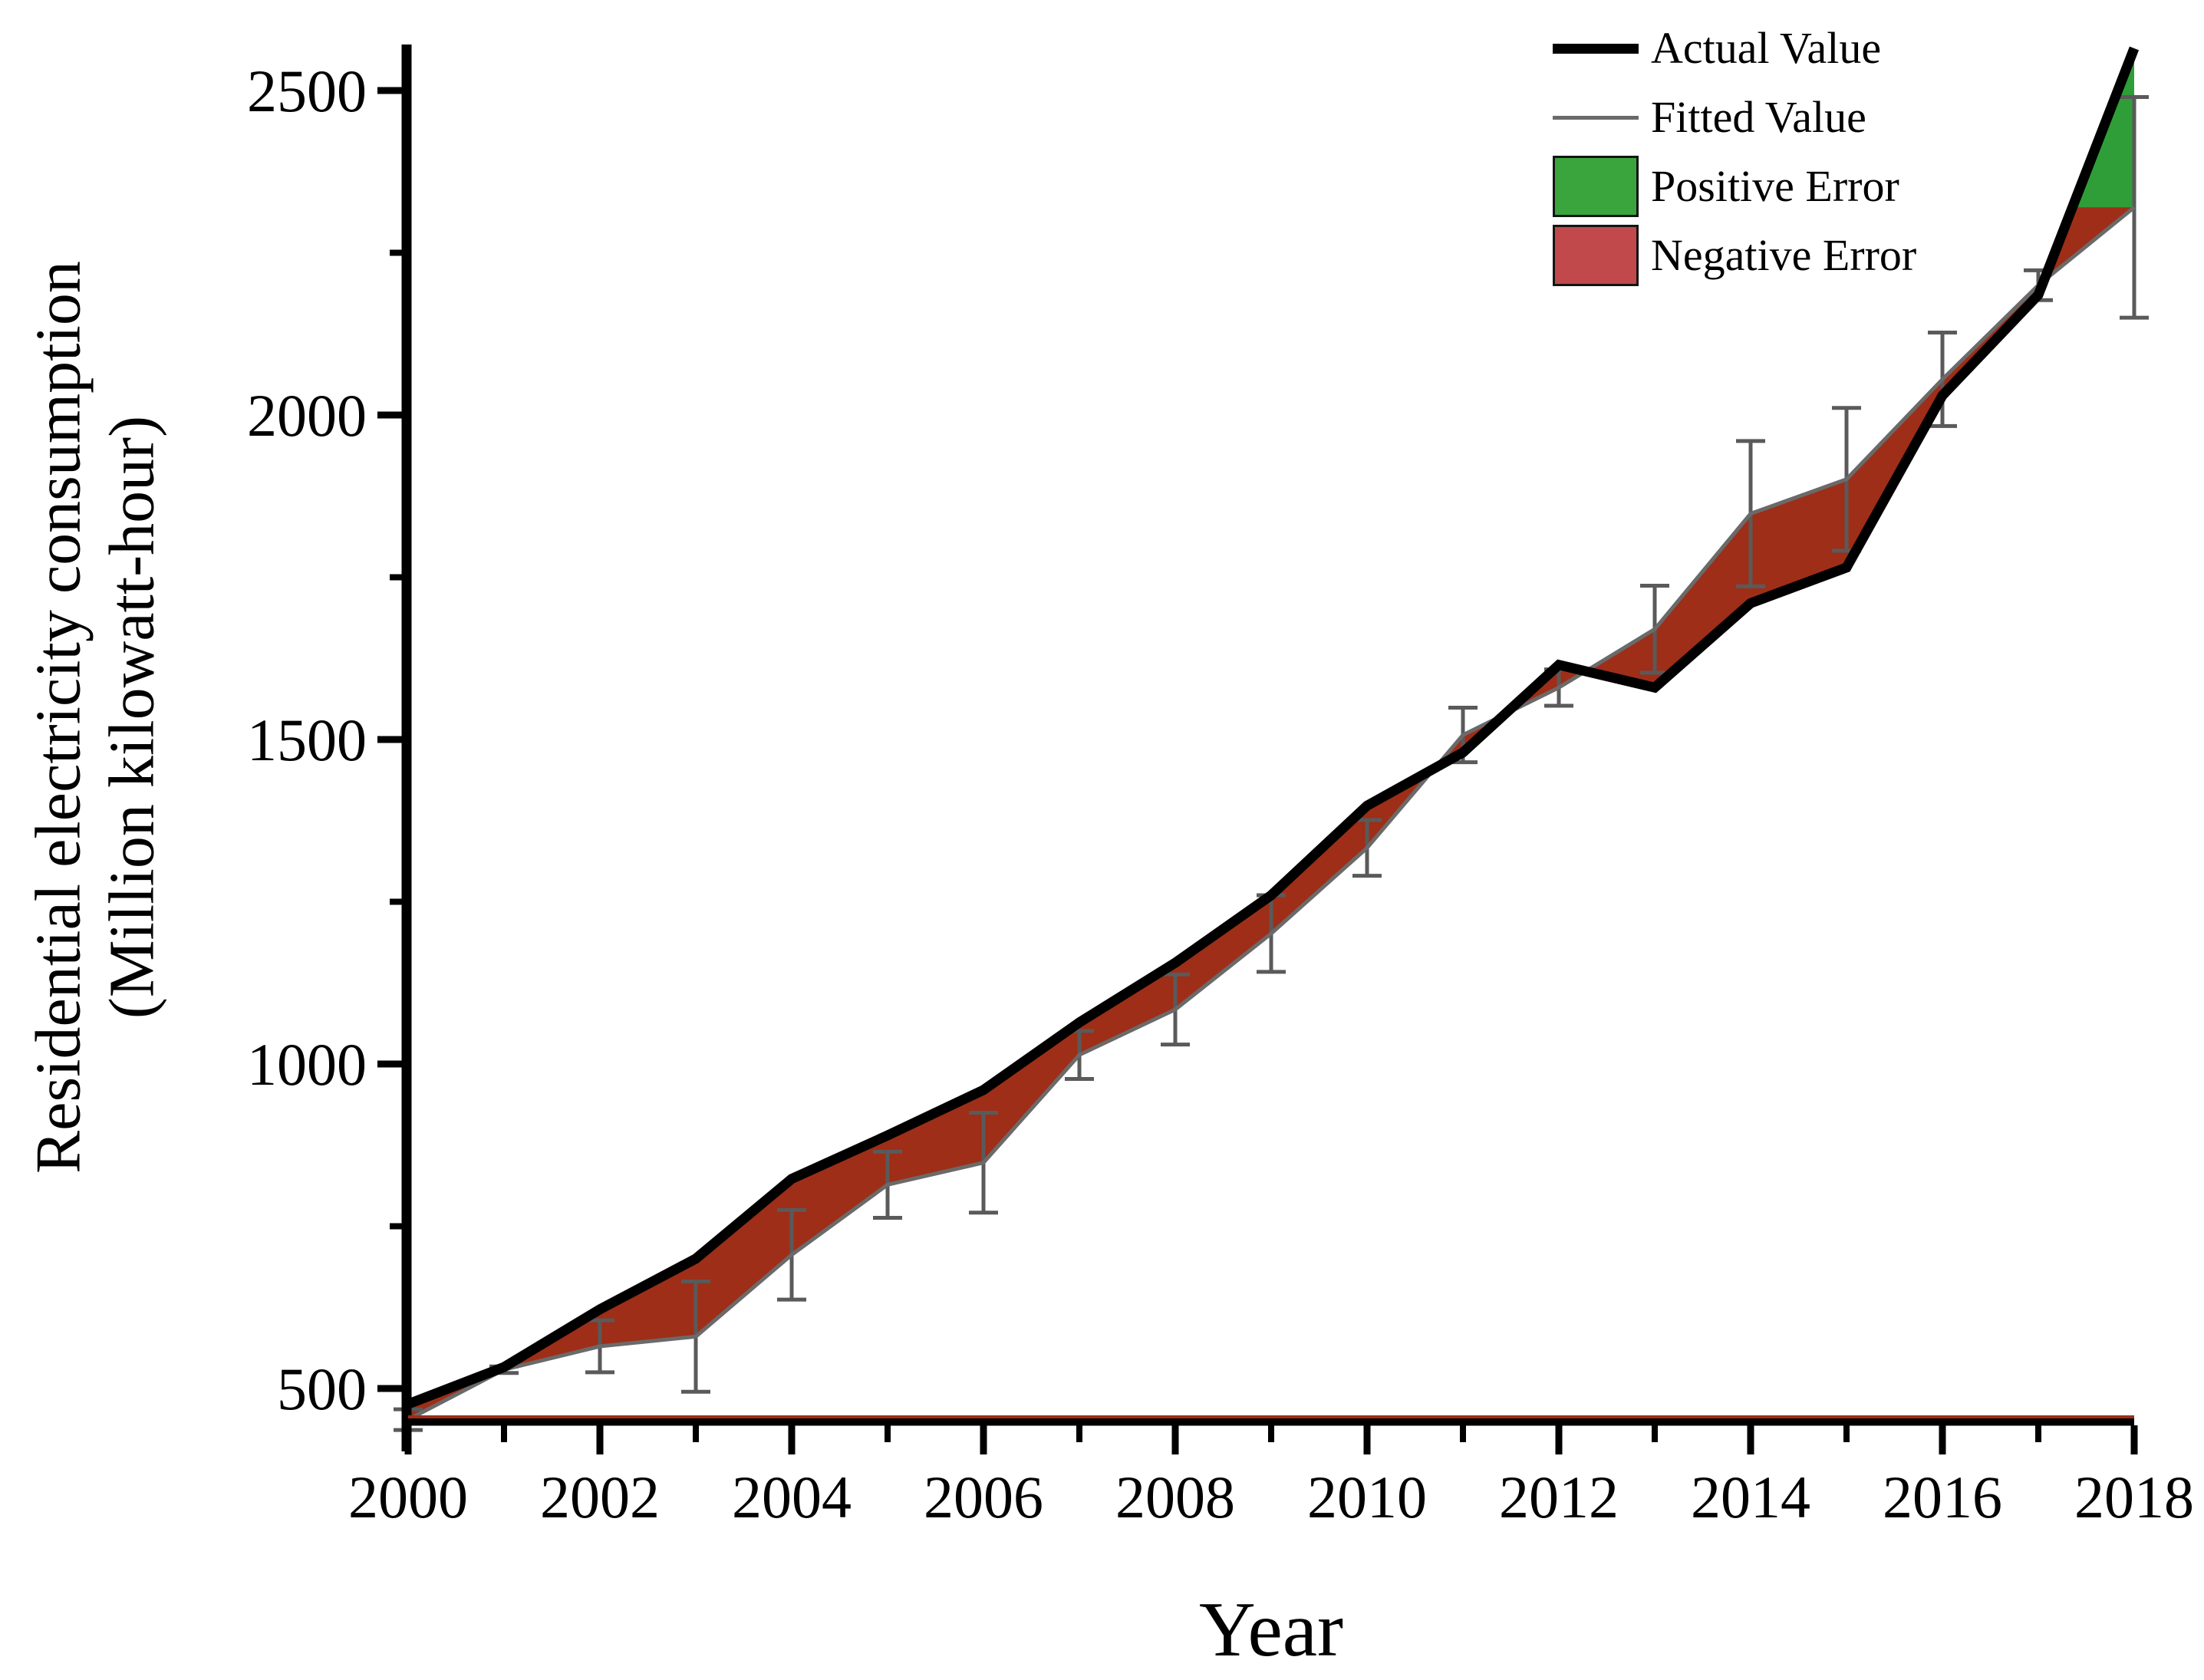  I want to click on x-tick-label: 2008, so click(1175, 1497).